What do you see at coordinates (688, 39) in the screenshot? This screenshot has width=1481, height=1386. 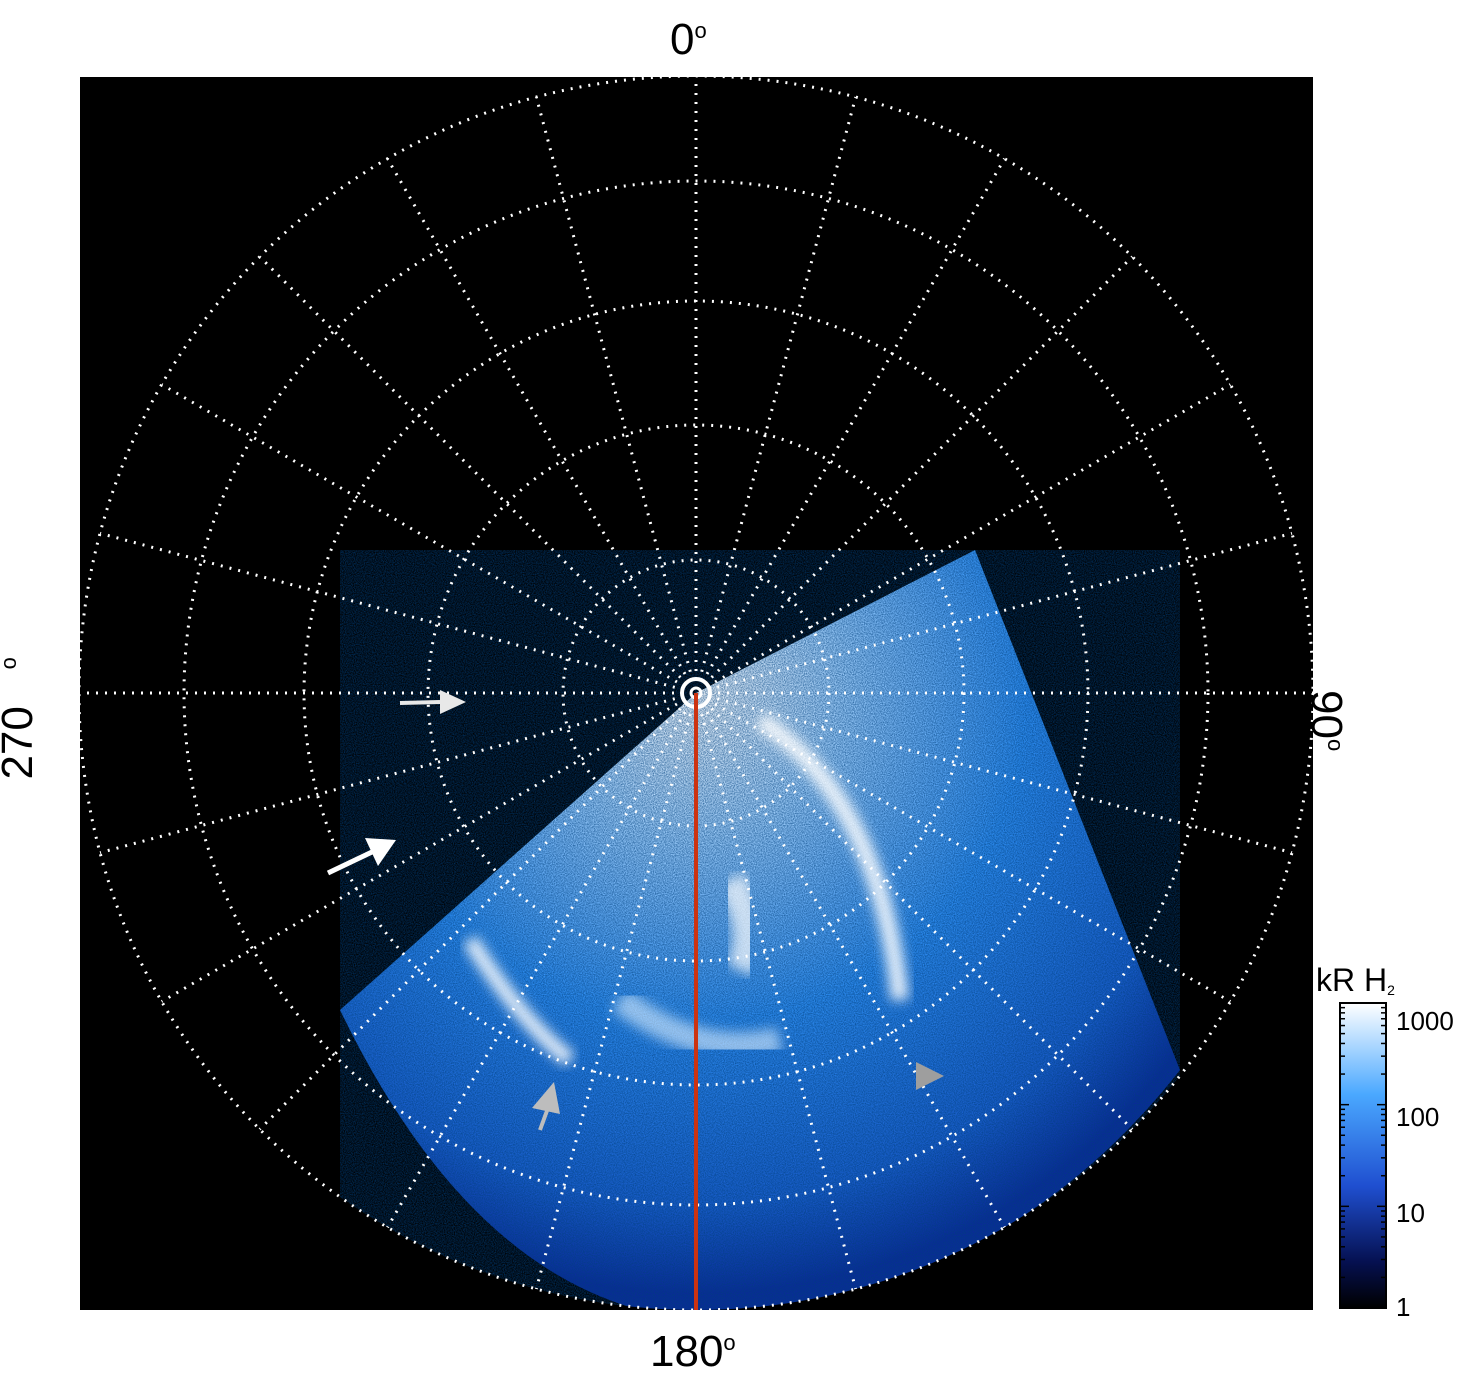 I see `axis-label-top: 0o` at bounding box center [688, 39].